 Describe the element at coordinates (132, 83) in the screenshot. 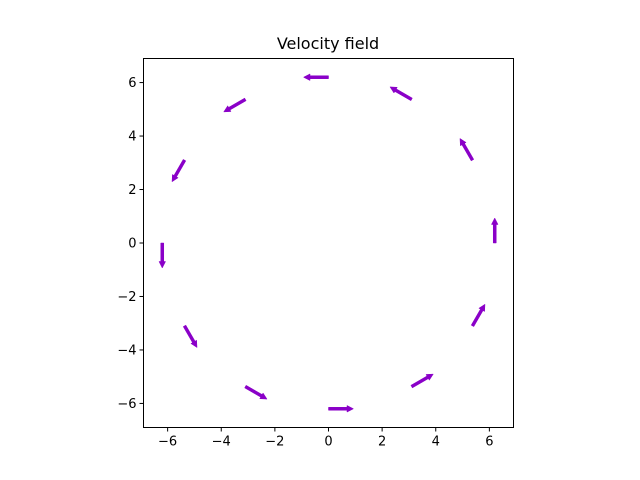

I see `y-tick-label: 6` at that location.